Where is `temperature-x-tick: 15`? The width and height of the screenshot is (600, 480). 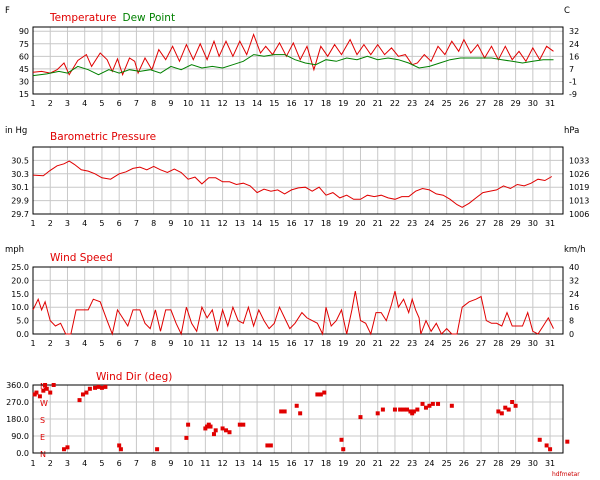 temperature-x-tick: 15 is located at coordinates (274, 103).